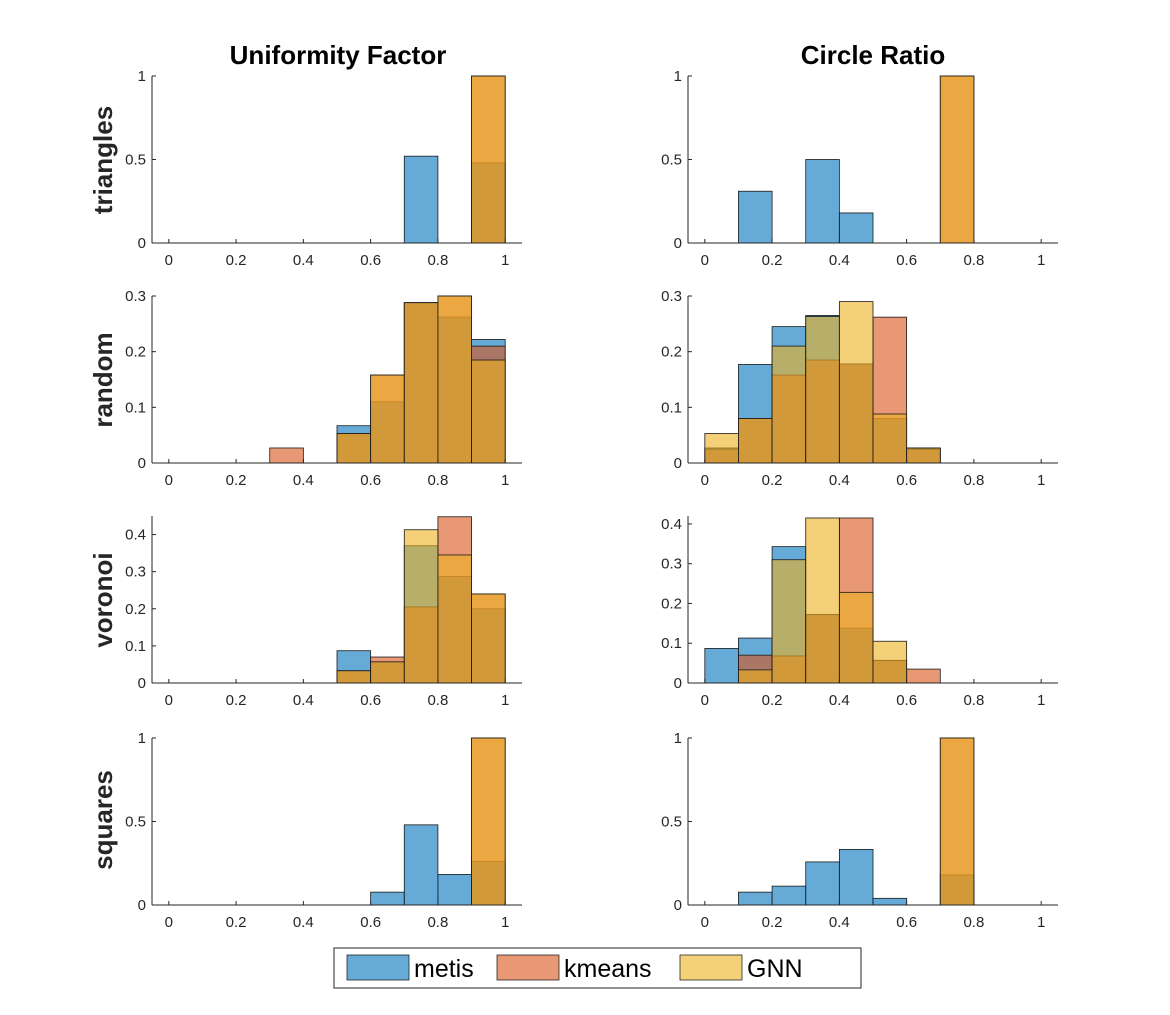  What do you see at coordinates (236, 700) in the screenshot?
I see `x-tick-label-voronoi-uniformity-factor-1: 0.2` at bounding box center [236, 700].